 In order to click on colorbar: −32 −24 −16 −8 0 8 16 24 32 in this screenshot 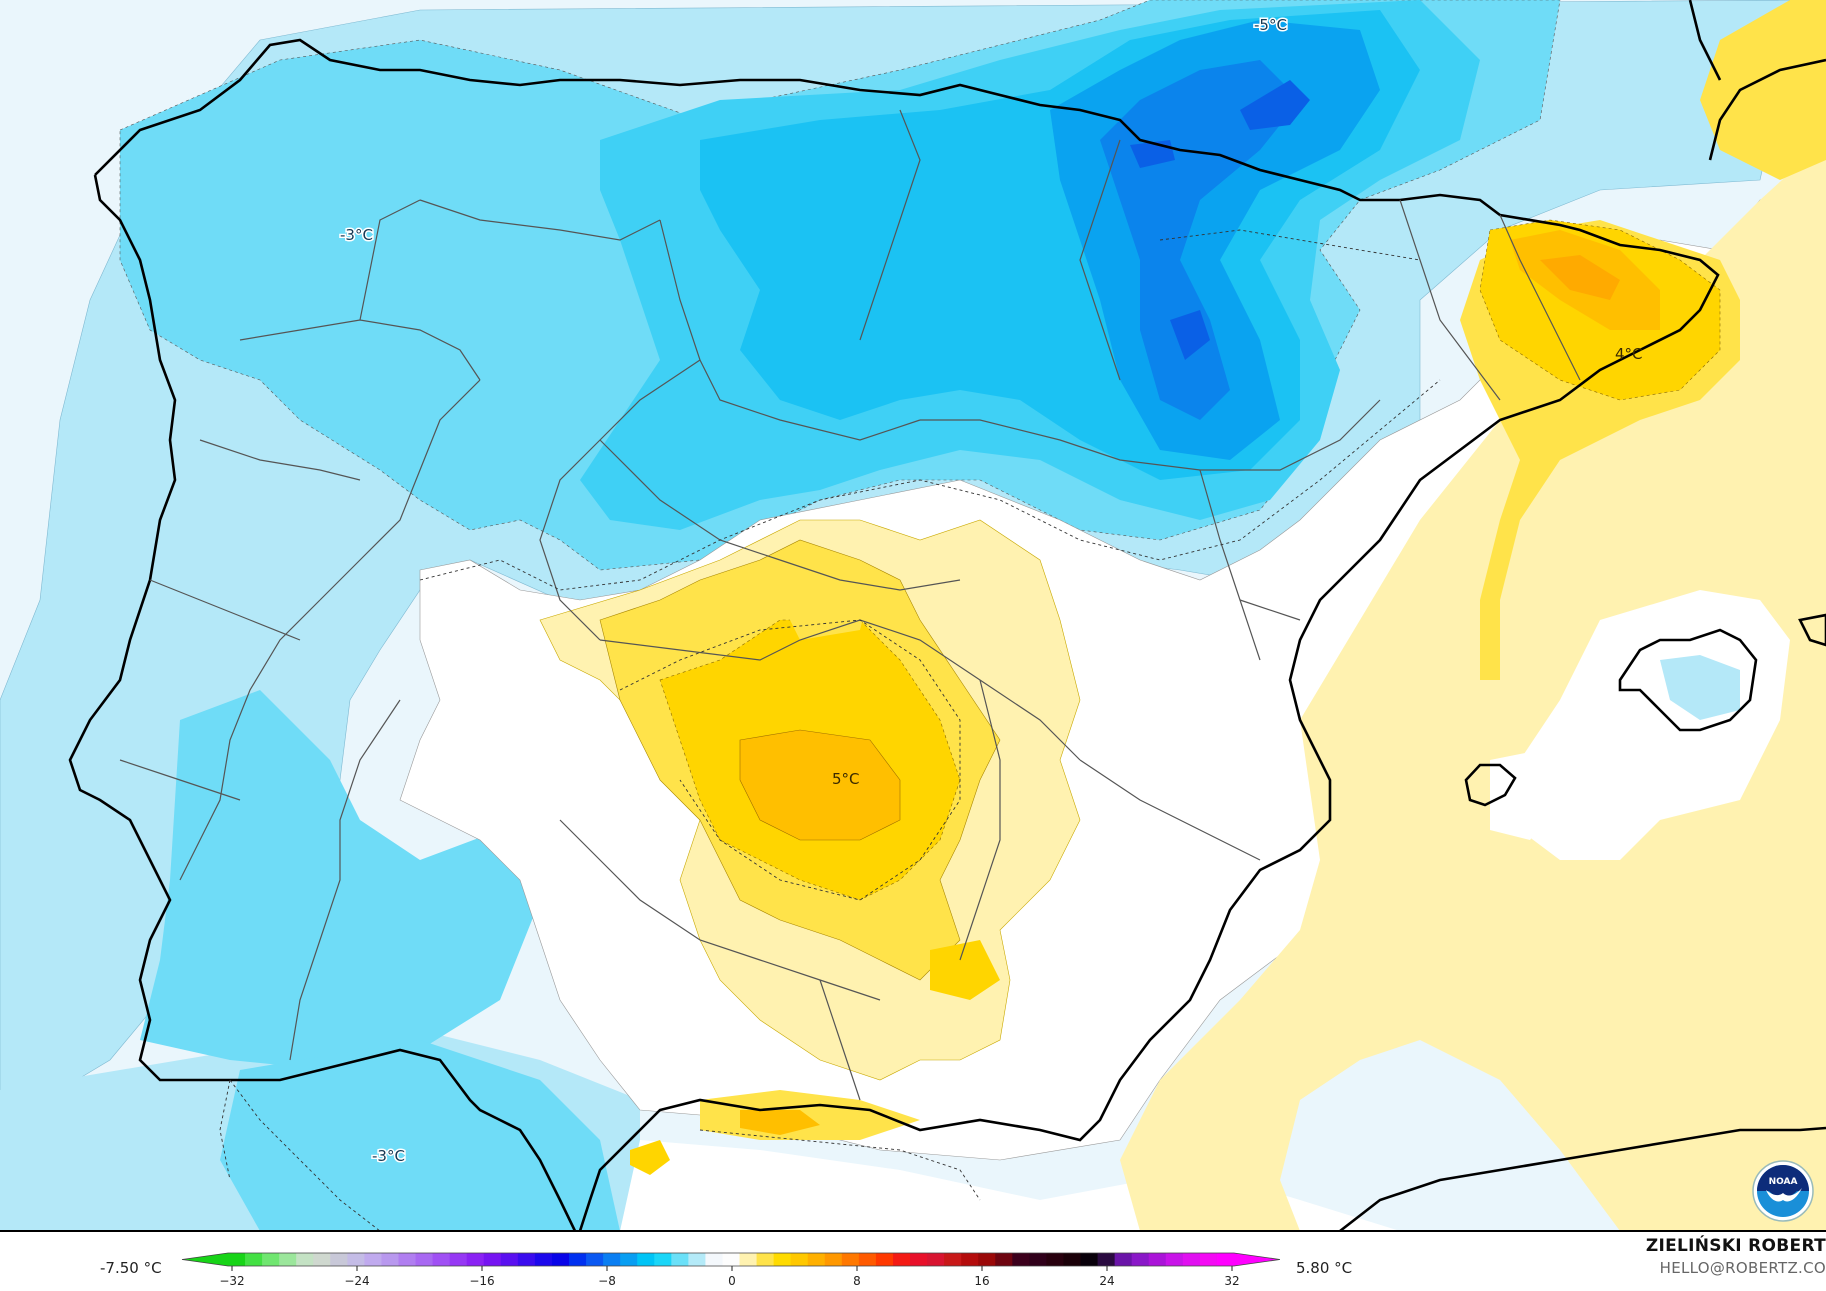, I will do `click(730, 1267)`.